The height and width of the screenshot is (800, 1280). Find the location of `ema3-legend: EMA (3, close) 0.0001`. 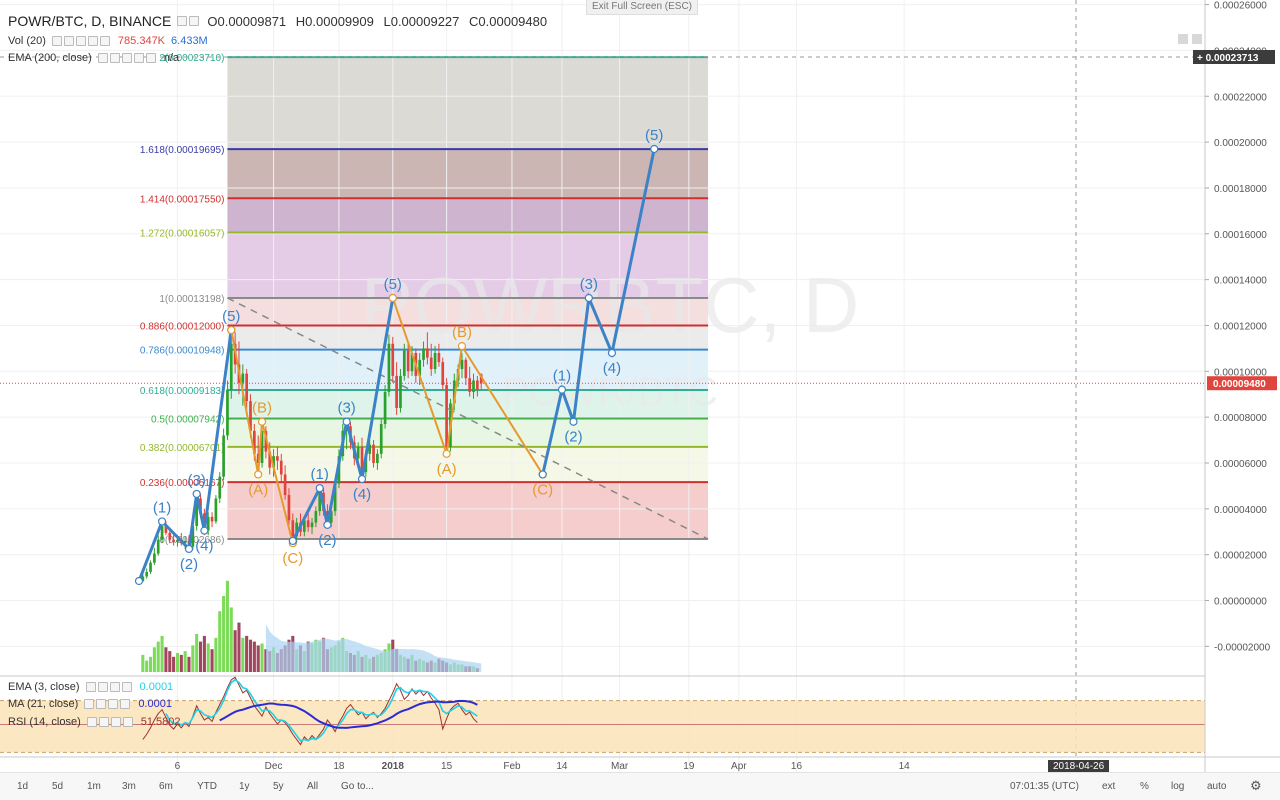

ema3-legend: EMA (3, close) 0.0001 is located at coordinates (90, 687).